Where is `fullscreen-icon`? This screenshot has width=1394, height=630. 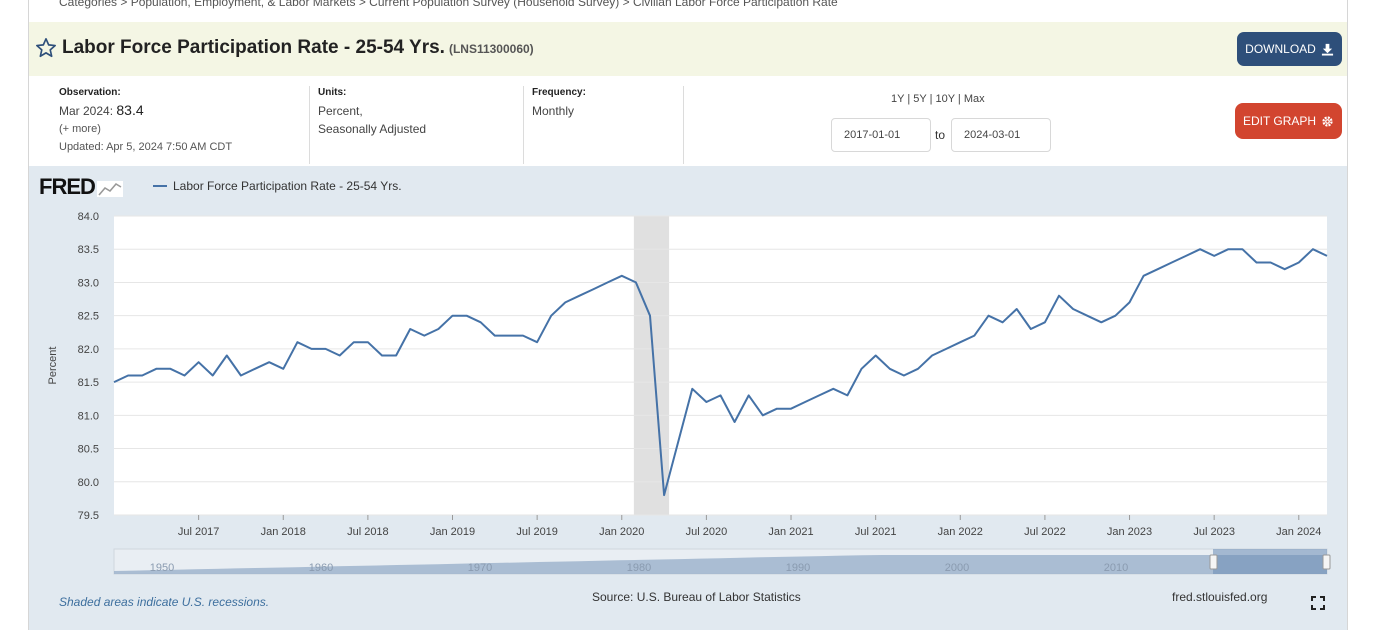
fullscreen-icon is located at coordinates (1318, 603).